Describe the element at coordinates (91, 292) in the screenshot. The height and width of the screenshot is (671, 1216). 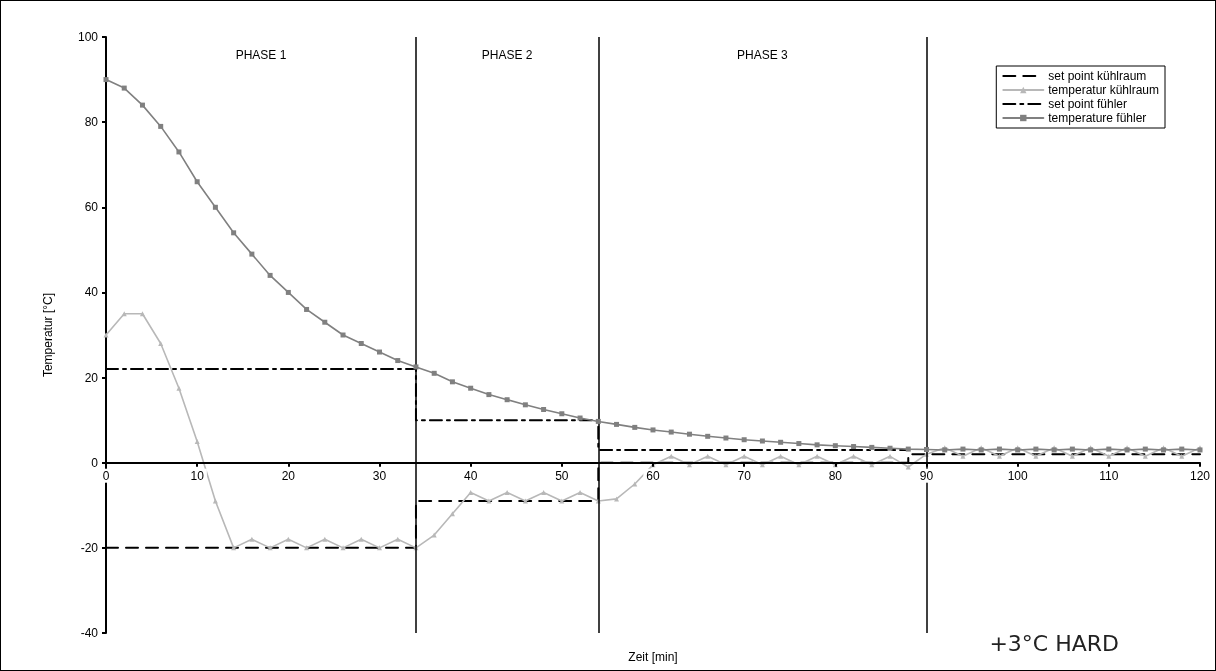
I see `y-tick-label: 40` at that location.